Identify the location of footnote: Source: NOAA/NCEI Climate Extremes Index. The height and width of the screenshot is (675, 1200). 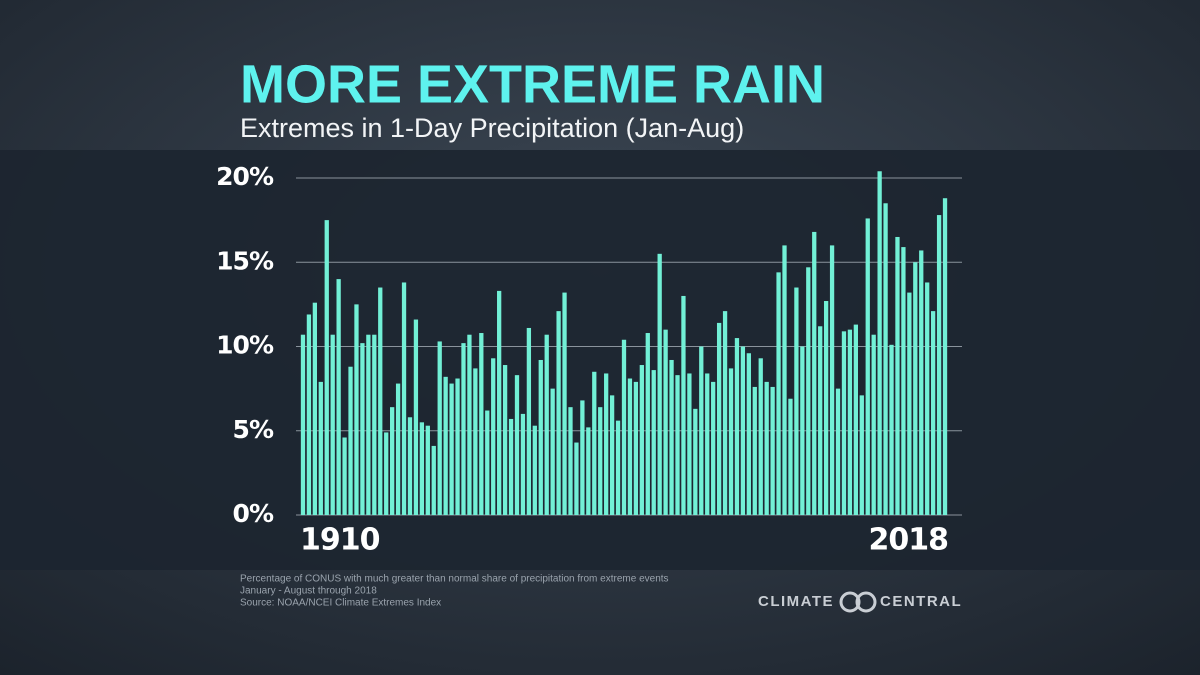
(340, 603).